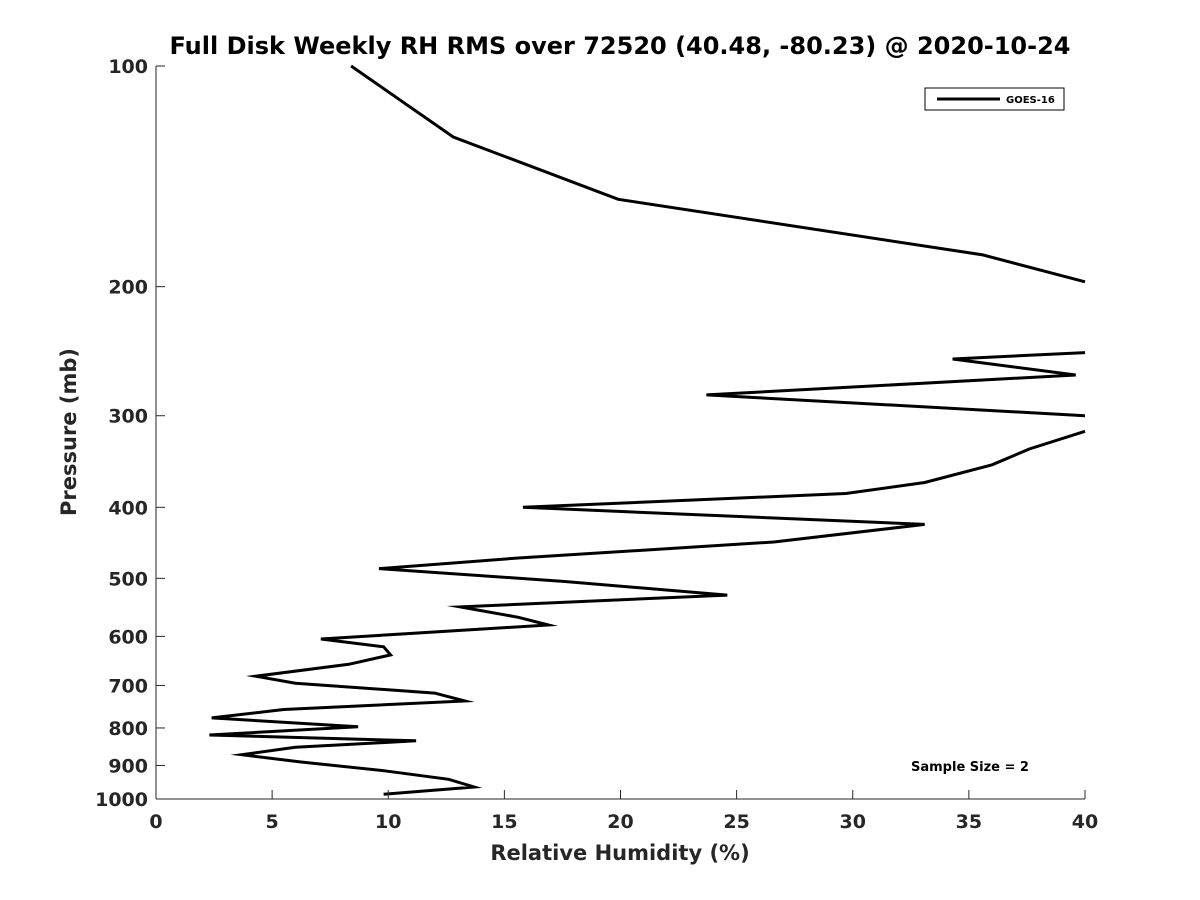 The image size is (1200, 900). Describe the element at coordinates (128, 686) in the screenshot. I see `y-tick-label: 700` at that location.